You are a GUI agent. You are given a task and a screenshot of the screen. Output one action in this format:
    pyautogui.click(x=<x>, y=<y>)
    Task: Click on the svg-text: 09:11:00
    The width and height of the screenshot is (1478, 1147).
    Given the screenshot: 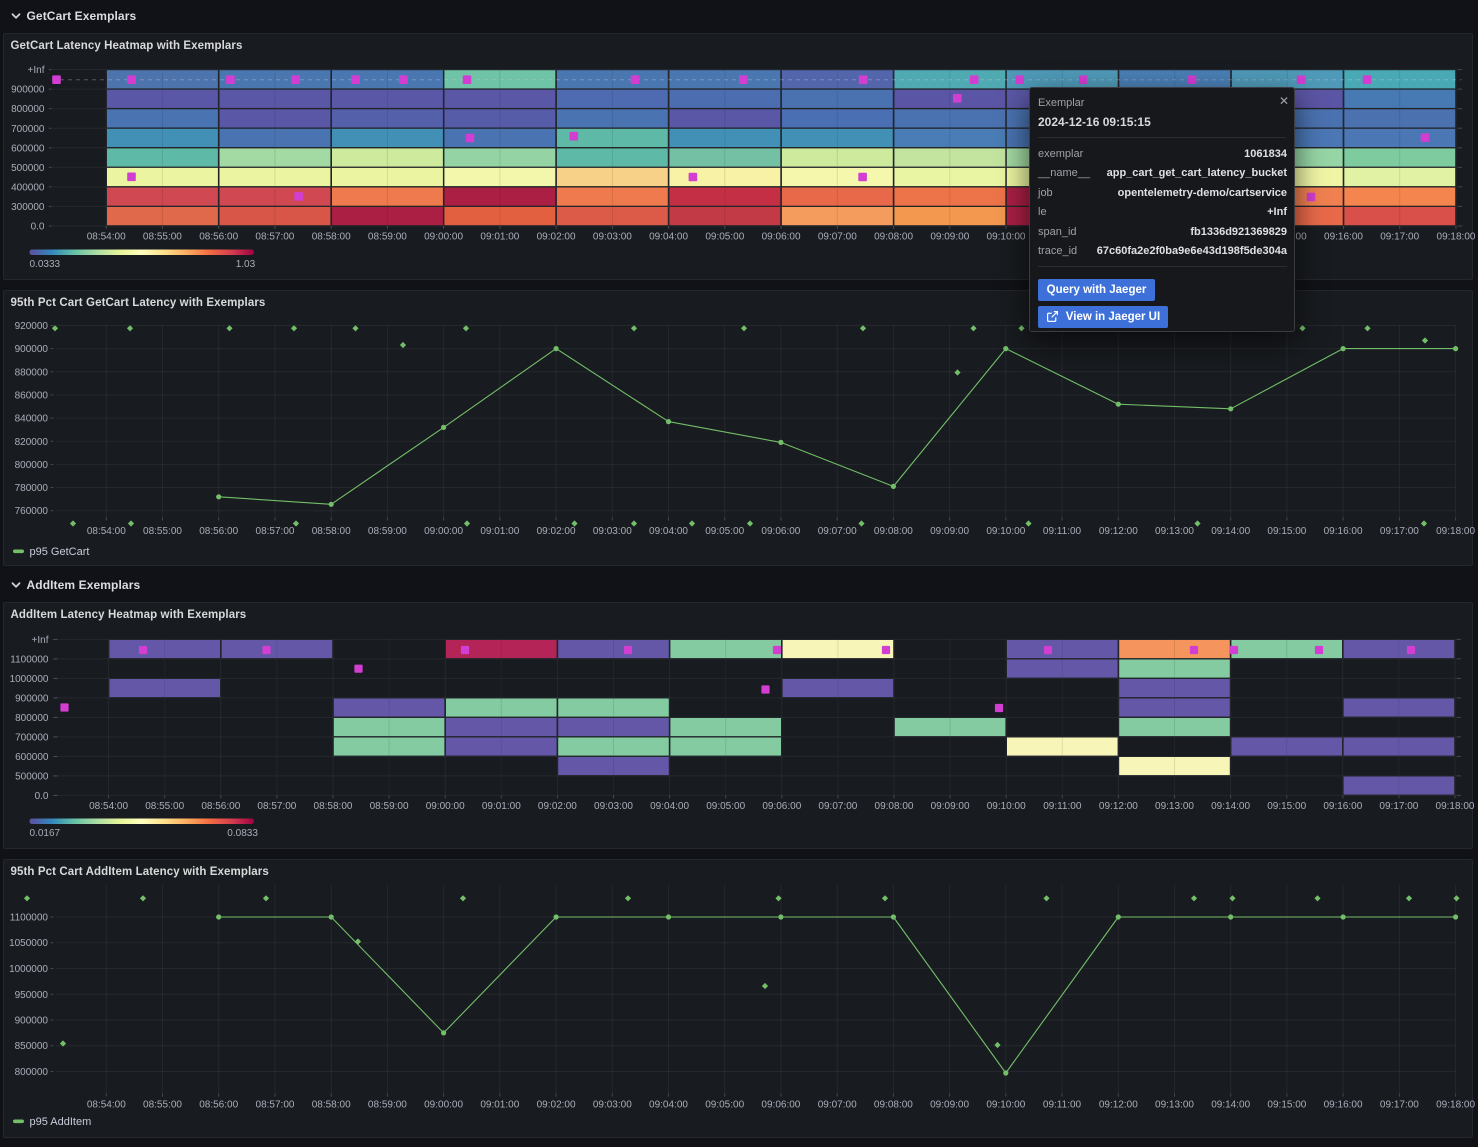 What is the action you would take?
    pyautogui.click(x=1062, y=1105)
    